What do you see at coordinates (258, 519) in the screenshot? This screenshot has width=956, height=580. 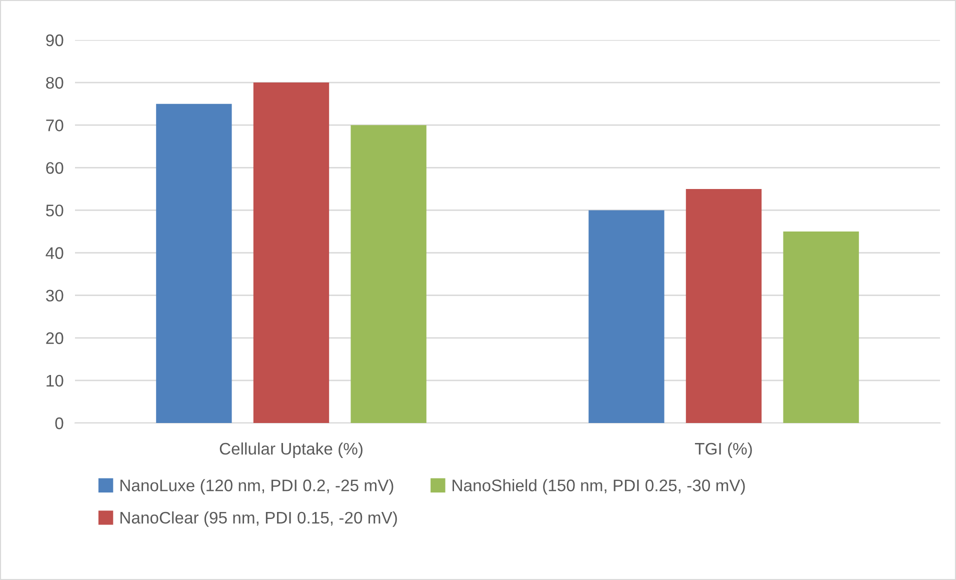 I see `legend-label: NanoClear (95 nm, PDI 0.15, -20 mV)` at bounding box center [258, 519].